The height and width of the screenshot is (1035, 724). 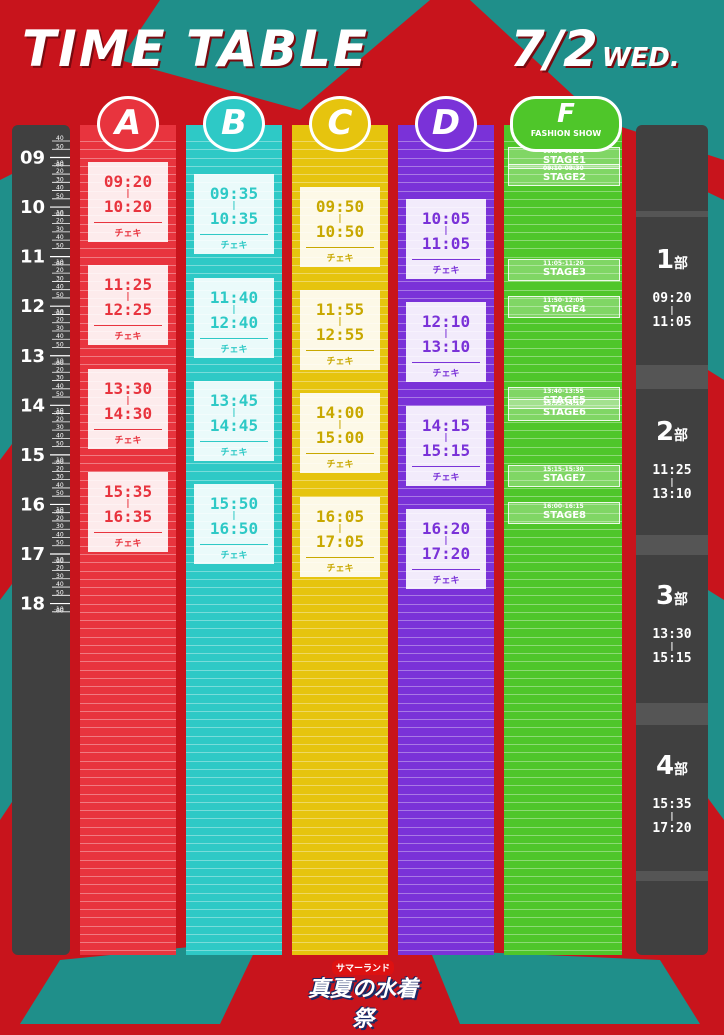 What do you see at coordinates (60, 229) in the screenshot?
I see `ruler-minute-label: 30` at bounding box center [60, 229].